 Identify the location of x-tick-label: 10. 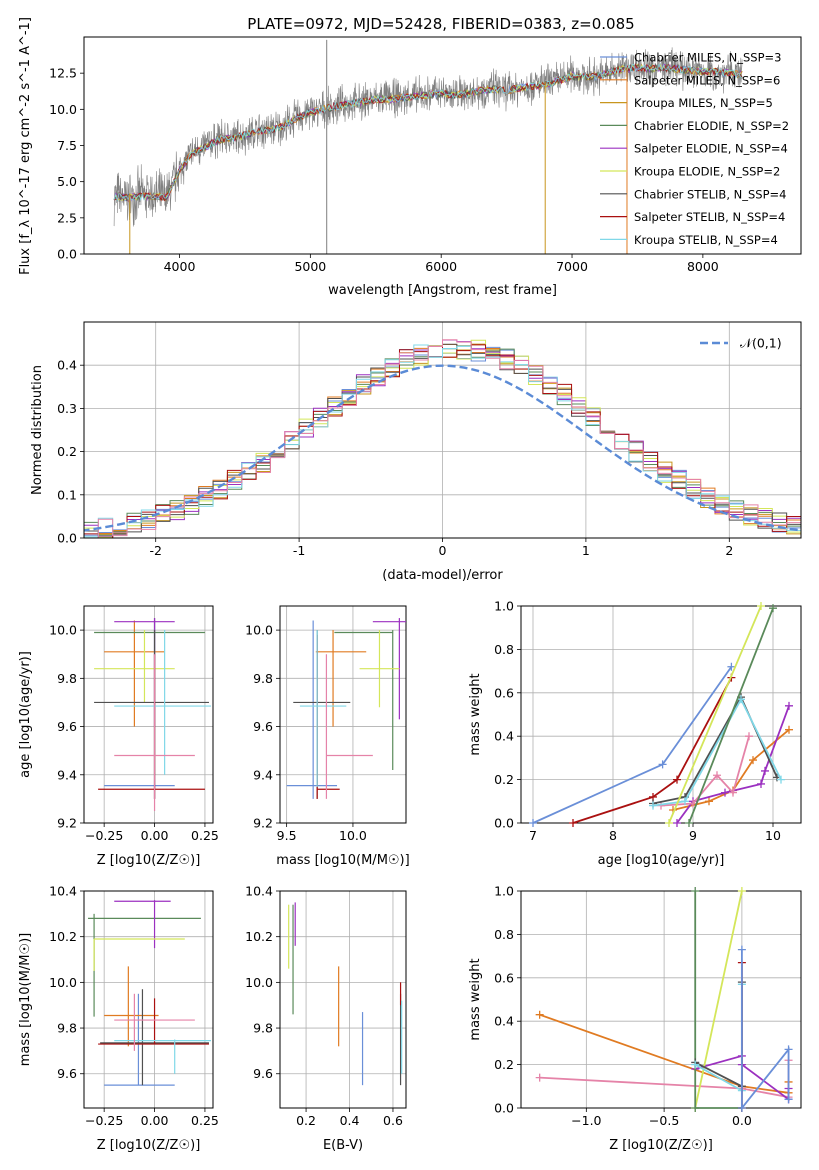
(773, 835).